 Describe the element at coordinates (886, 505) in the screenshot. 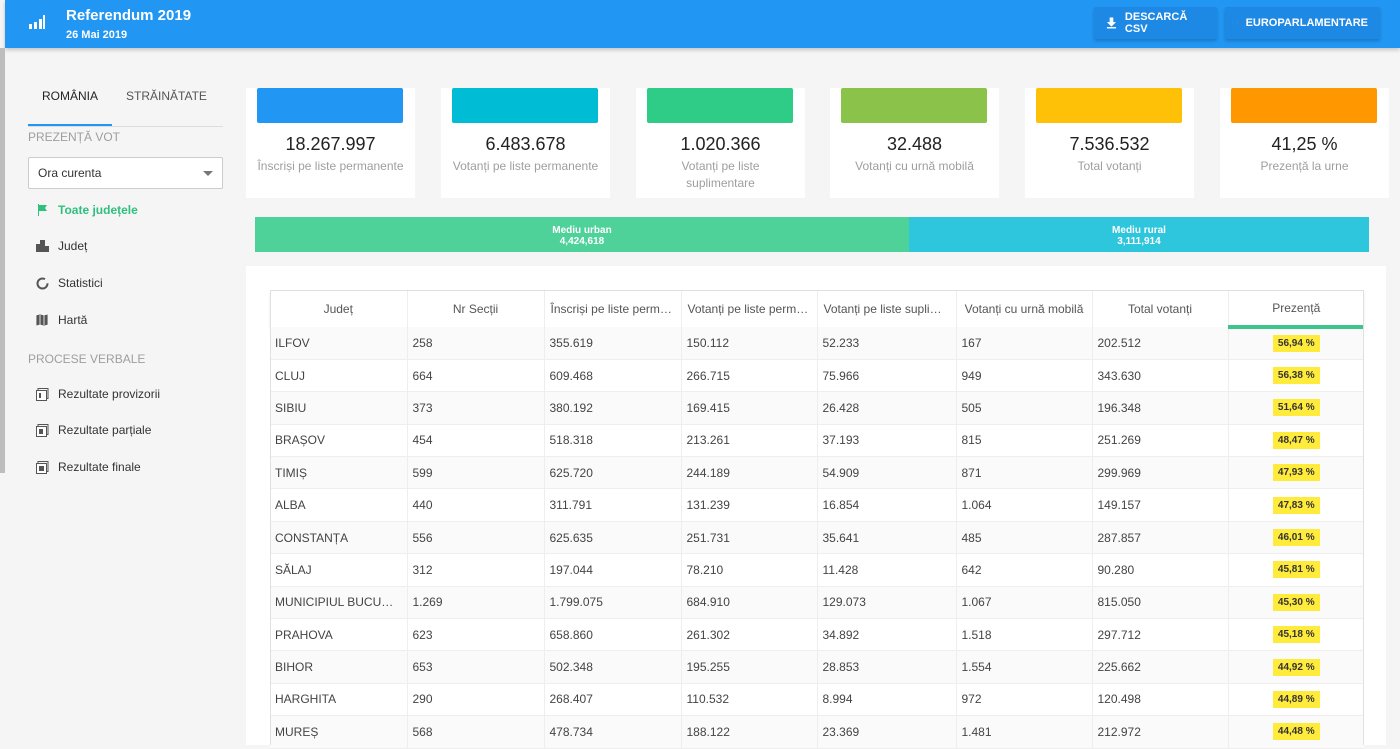

I see `table-cell-col-votanti-suplimentare: 16.854` at that location.